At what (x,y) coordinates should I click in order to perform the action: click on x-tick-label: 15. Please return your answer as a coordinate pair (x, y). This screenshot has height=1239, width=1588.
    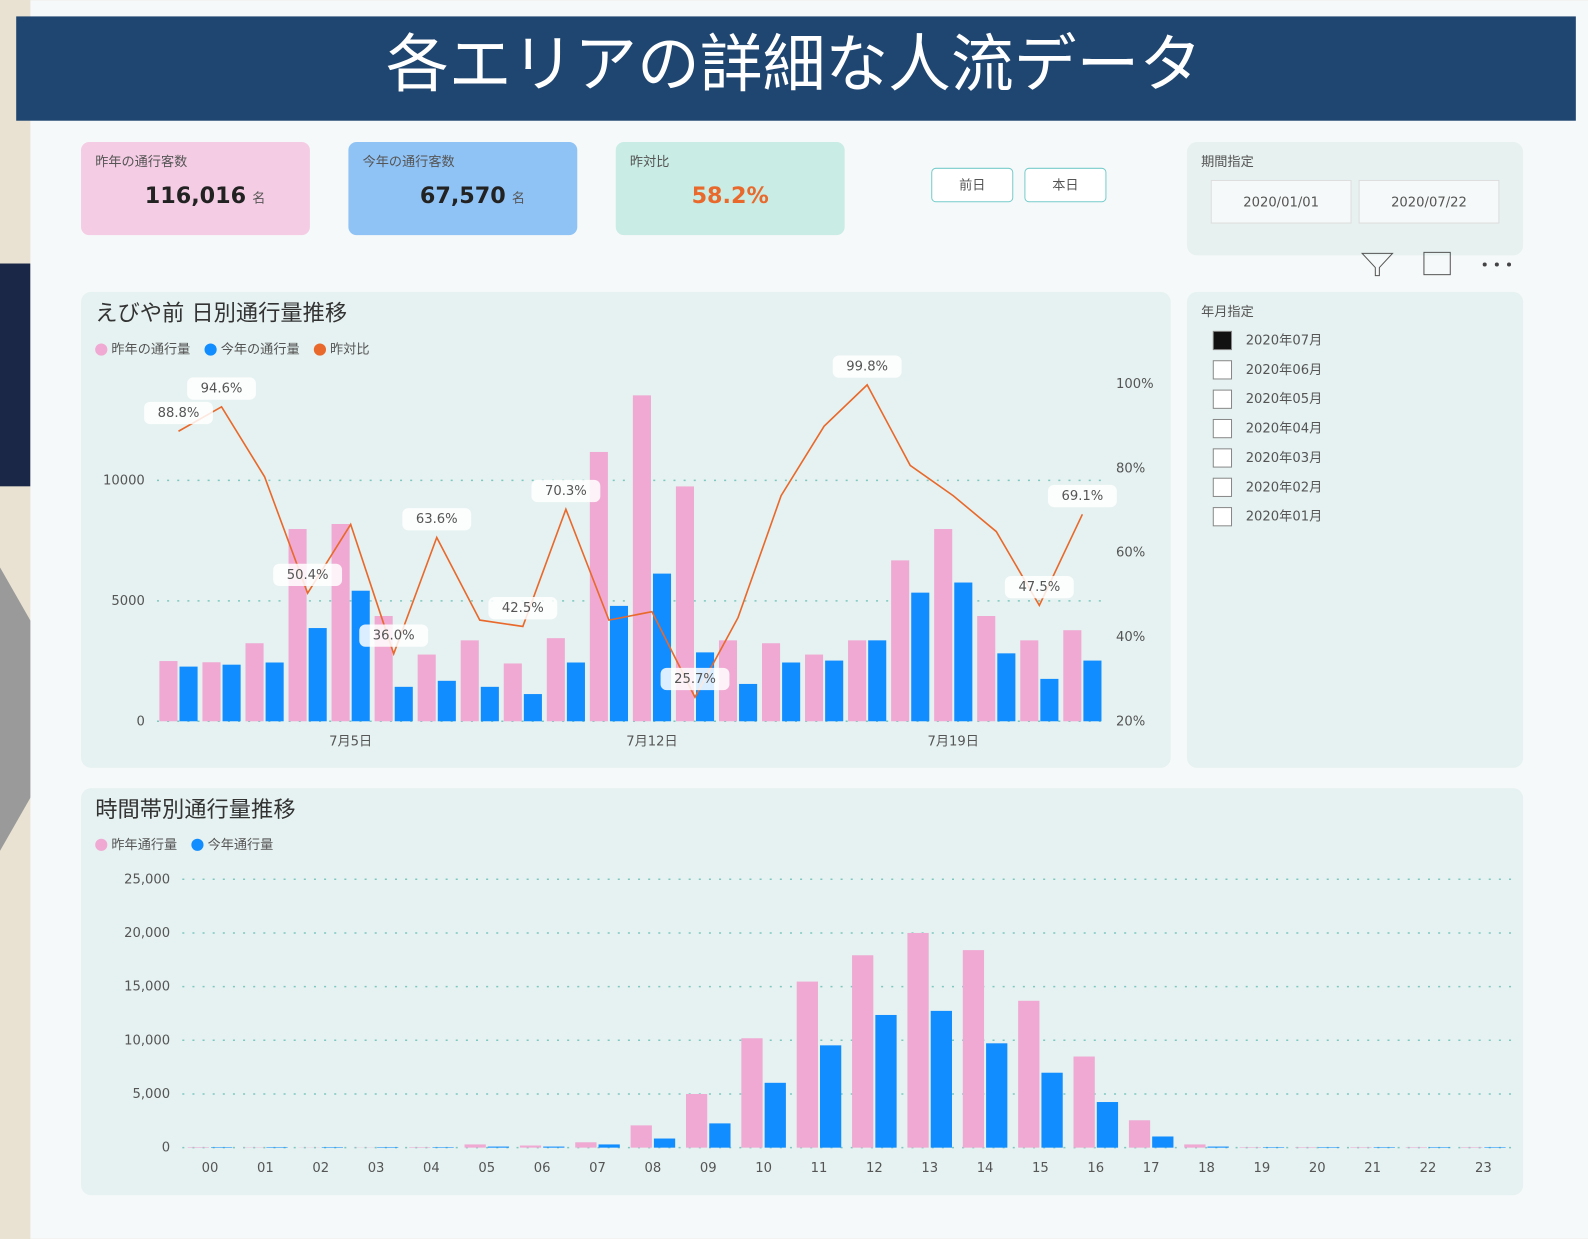
    Looking at the image, I should click on (1040, 1168).